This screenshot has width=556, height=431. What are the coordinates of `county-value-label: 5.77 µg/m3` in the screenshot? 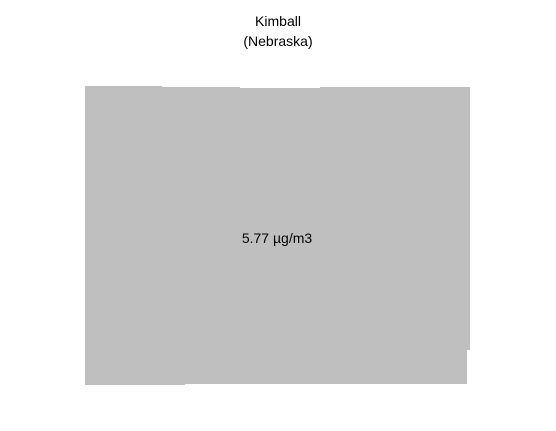 It's located at (277, 238).